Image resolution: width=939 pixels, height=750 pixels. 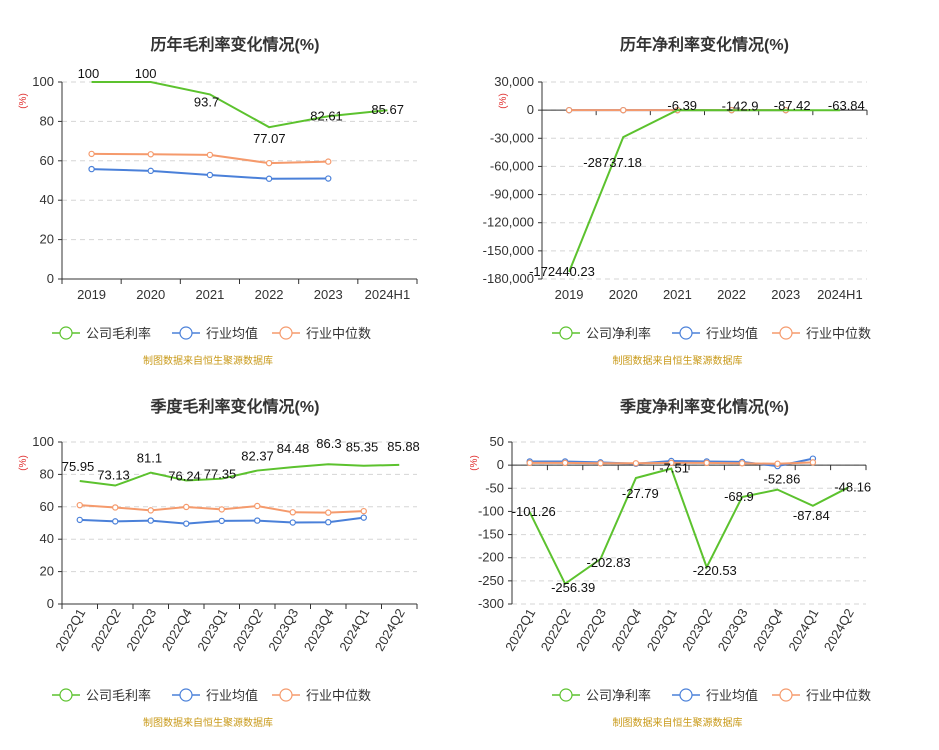 I want to click on data-label: 93.7, so click(x=206, y=101).